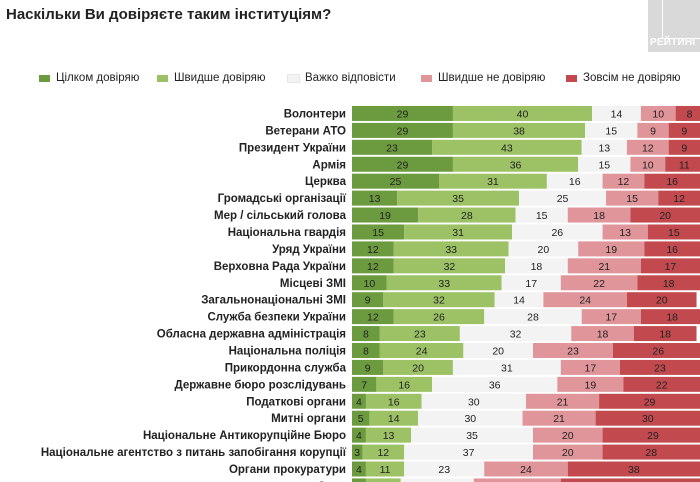 The width and height of the screenshot is (700, 482). Describe the element at coordinates (366, 351) in the screenshot. I see `data-label: 8` at that location.